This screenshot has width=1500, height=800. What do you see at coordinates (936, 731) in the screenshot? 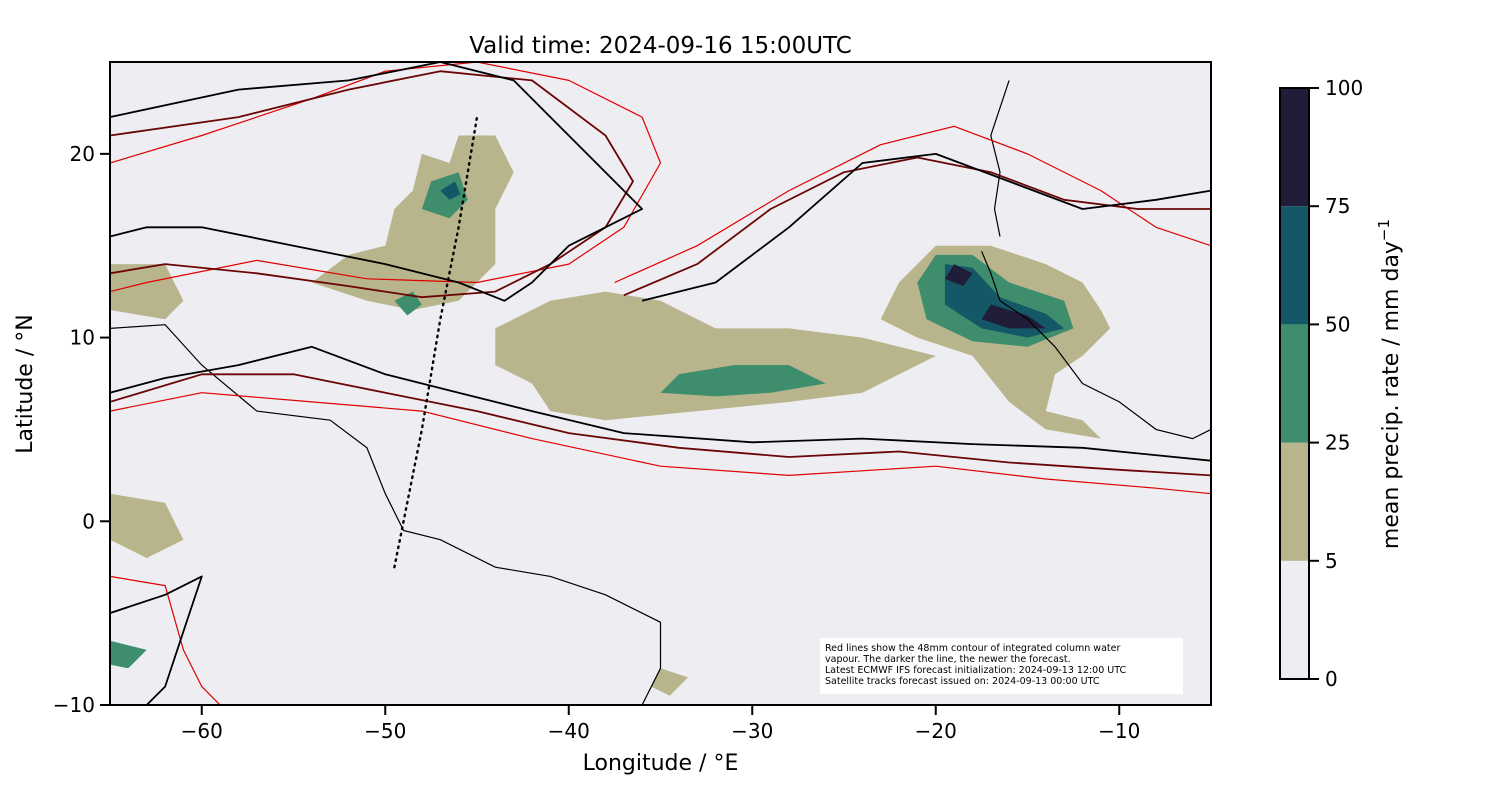
I see `x-tick-label: −20` at bounding box center [936, 731].